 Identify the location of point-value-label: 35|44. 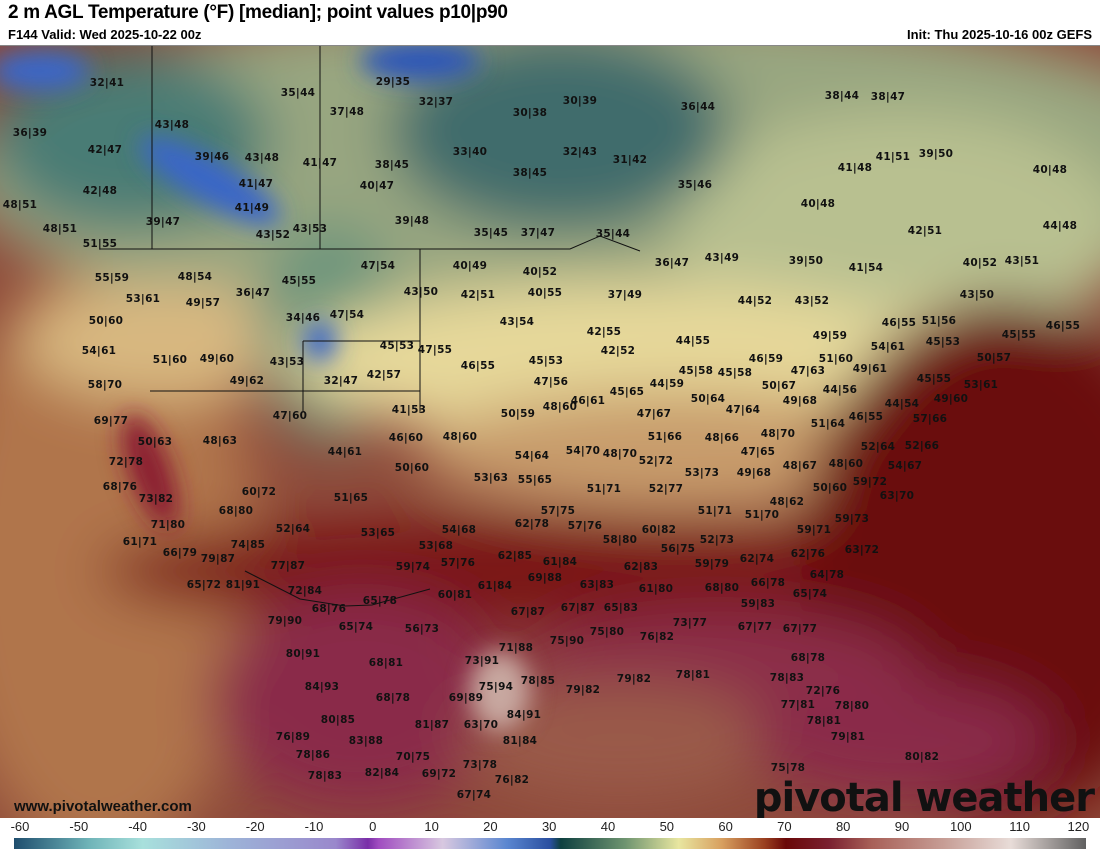
(613, 234).